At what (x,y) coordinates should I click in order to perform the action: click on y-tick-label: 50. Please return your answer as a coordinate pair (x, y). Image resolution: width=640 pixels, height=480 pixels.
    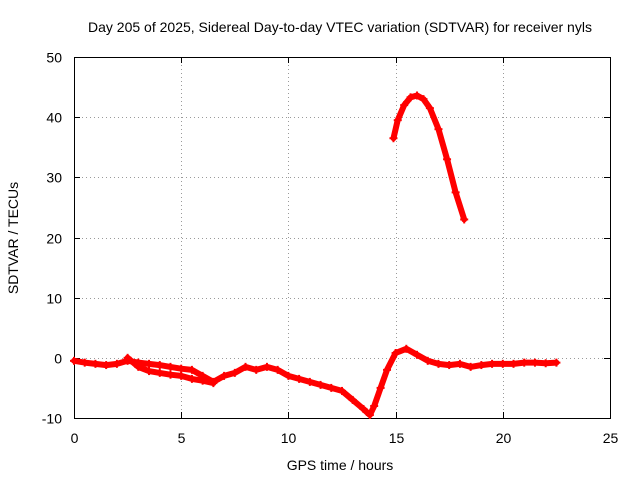
    Looking at the image, I should click on (54, 58).